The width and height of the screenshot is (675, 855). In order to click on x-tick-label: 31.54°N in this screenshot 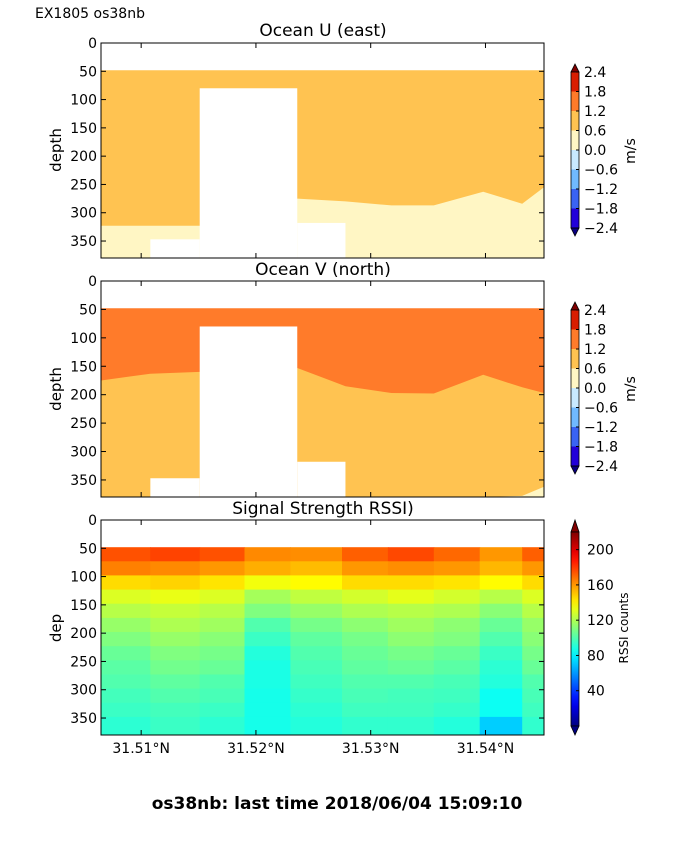, I will do `click(486, 749)`.